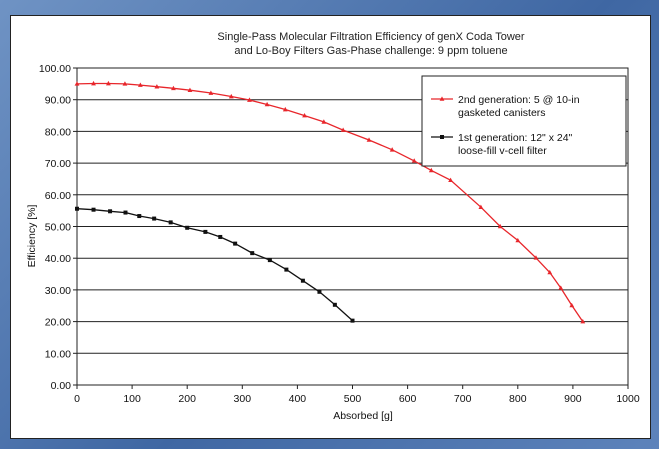  Describe the element at coordinates (573, 399) in the screenshot. I see `x-tick-label: 900` at that location.